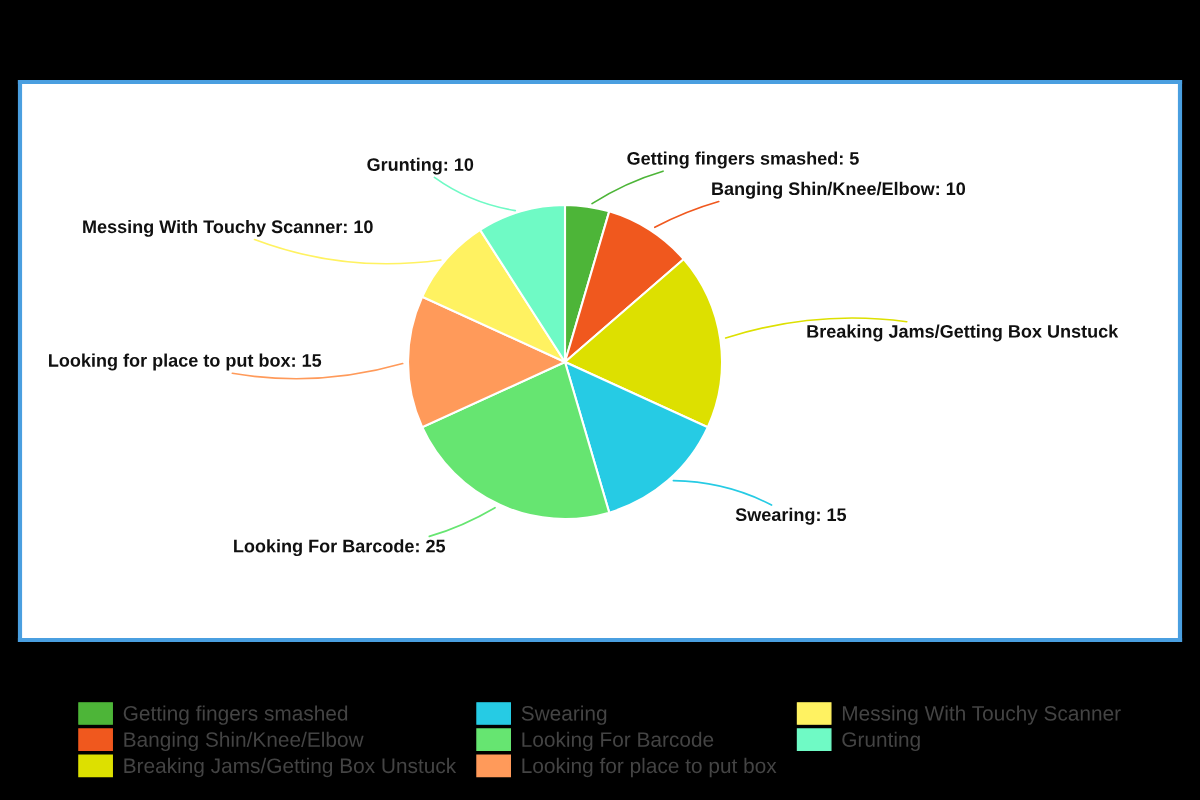 This screenshot has height=800, width=1200. Describe the element at coordinates (235, 715) in the screenshot. I see `legend-label: Getting fingers smashed` at that location.